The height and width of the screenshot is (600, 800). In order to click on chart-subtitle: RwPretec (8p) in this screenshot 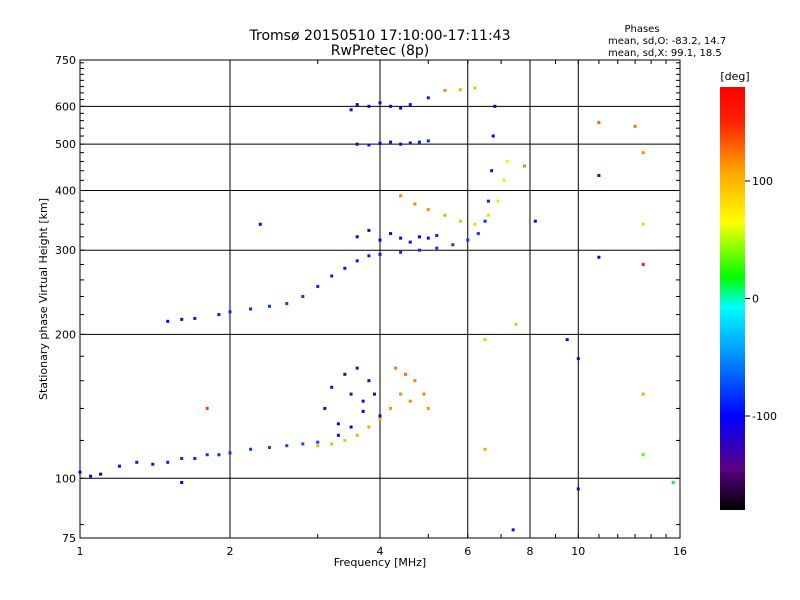, I will do `click(380, 51)`.